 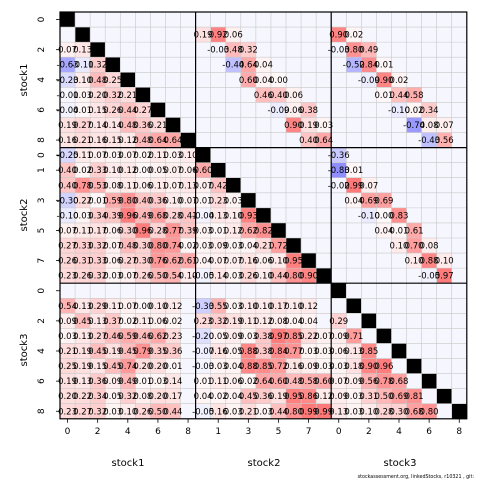 What do you see at coordinates (264, 463) in the screenshot?
I see `x-label-stock2: stock2` at bounding box center [264, 463].